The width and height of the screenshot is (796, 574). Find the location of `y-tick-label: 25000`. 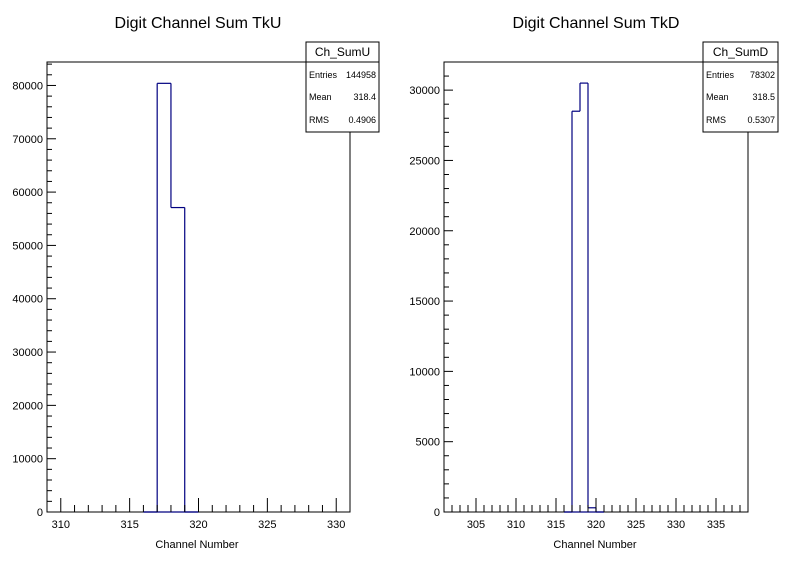

y-tick-label: 25000 is located at coordinates (424, 161).